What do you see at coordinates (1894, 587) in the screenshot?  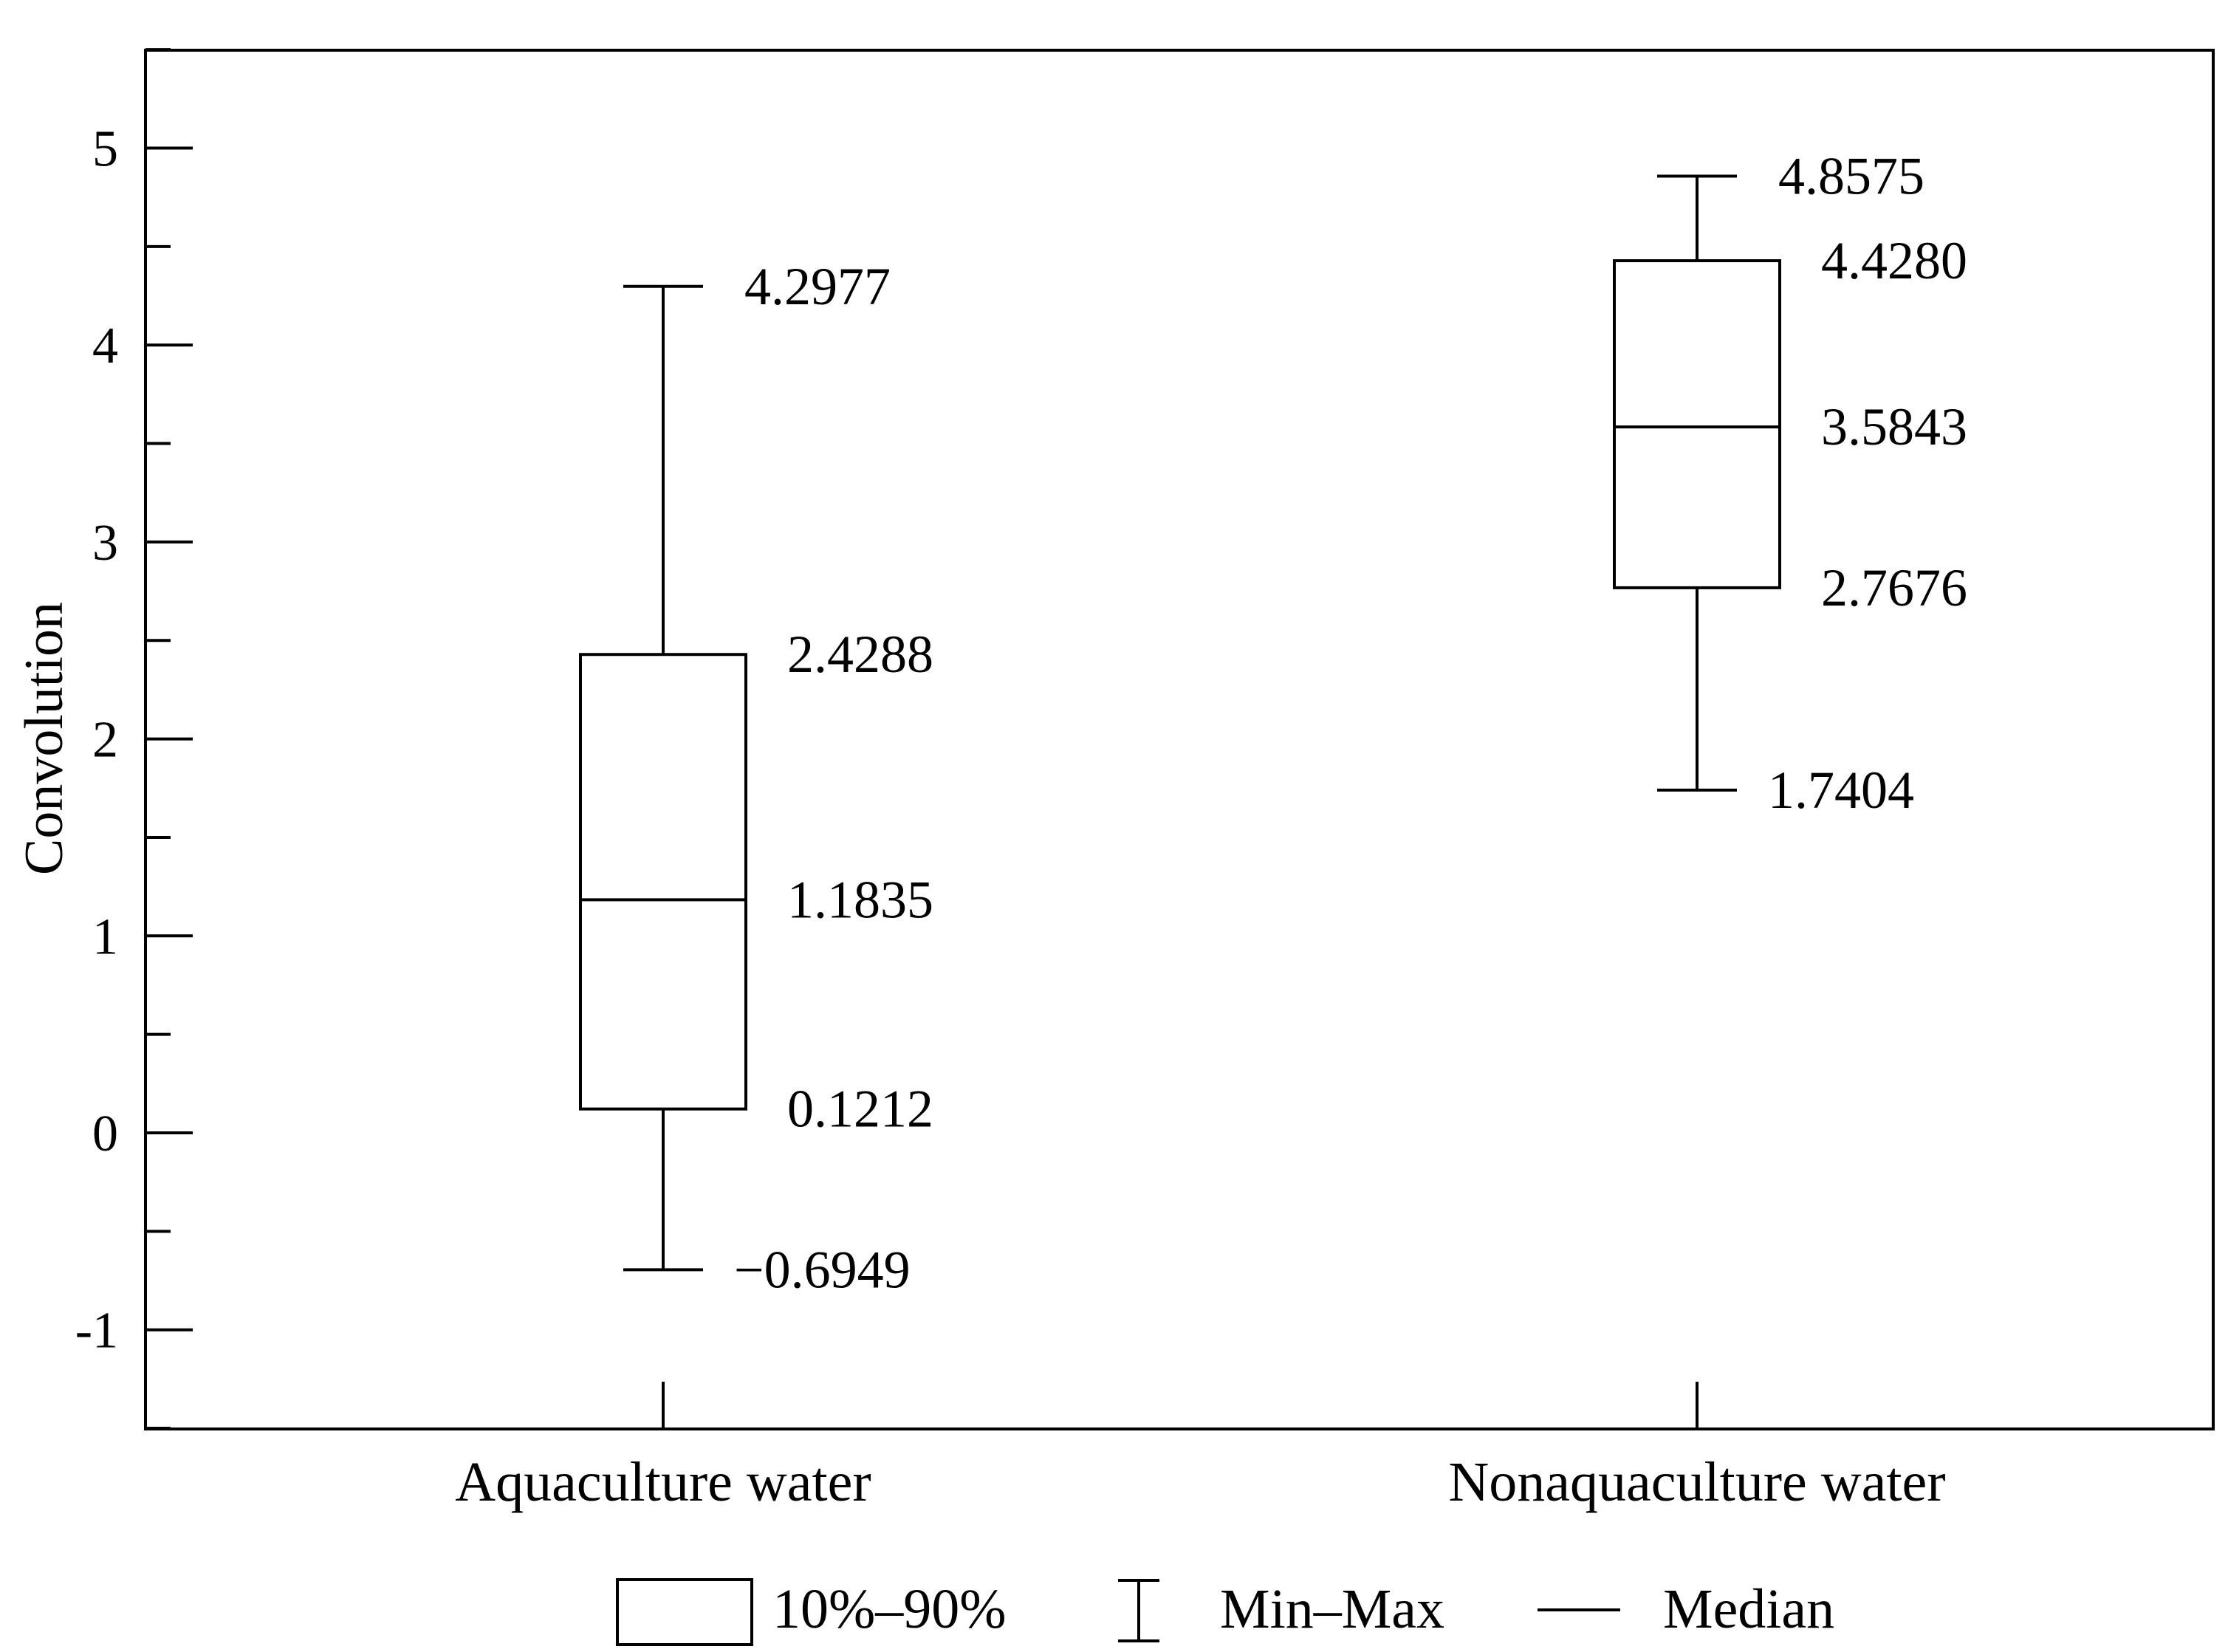 I see `p10-value-label: 2.7676` at bounding box center [1894, 587].